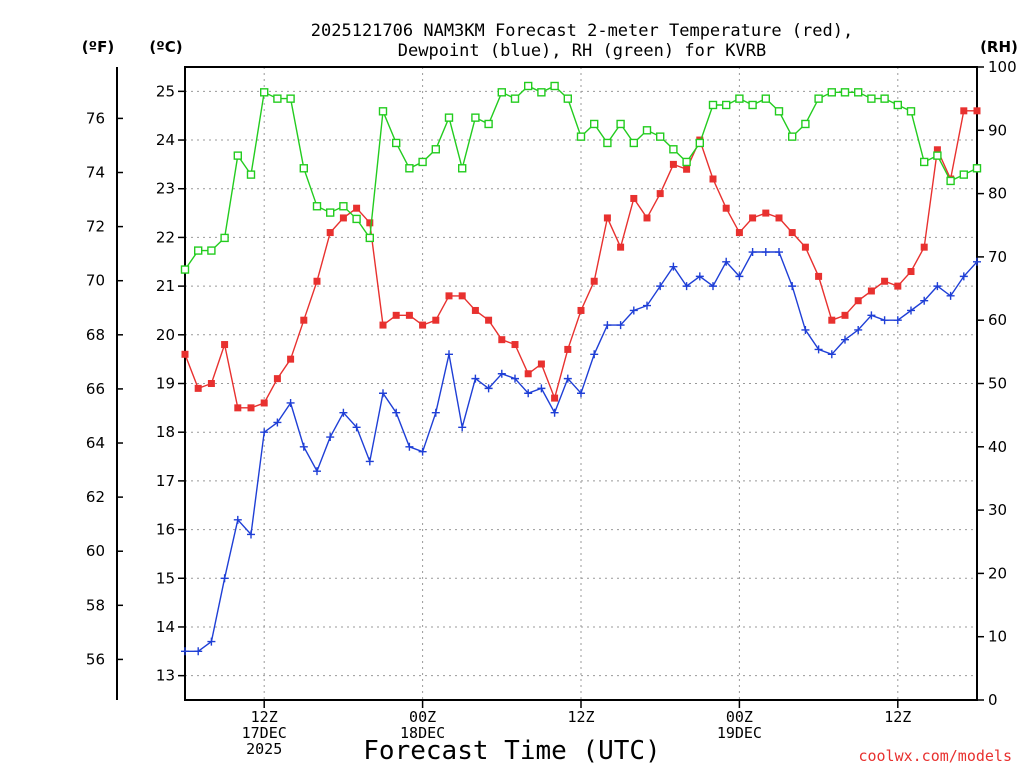 This screenshot has width=1024, height=768. What do you see at coordinates (95, 497) in the screenshot?
I see `fahrenheit-tick-label: 62` at bounding box center [95, 497].